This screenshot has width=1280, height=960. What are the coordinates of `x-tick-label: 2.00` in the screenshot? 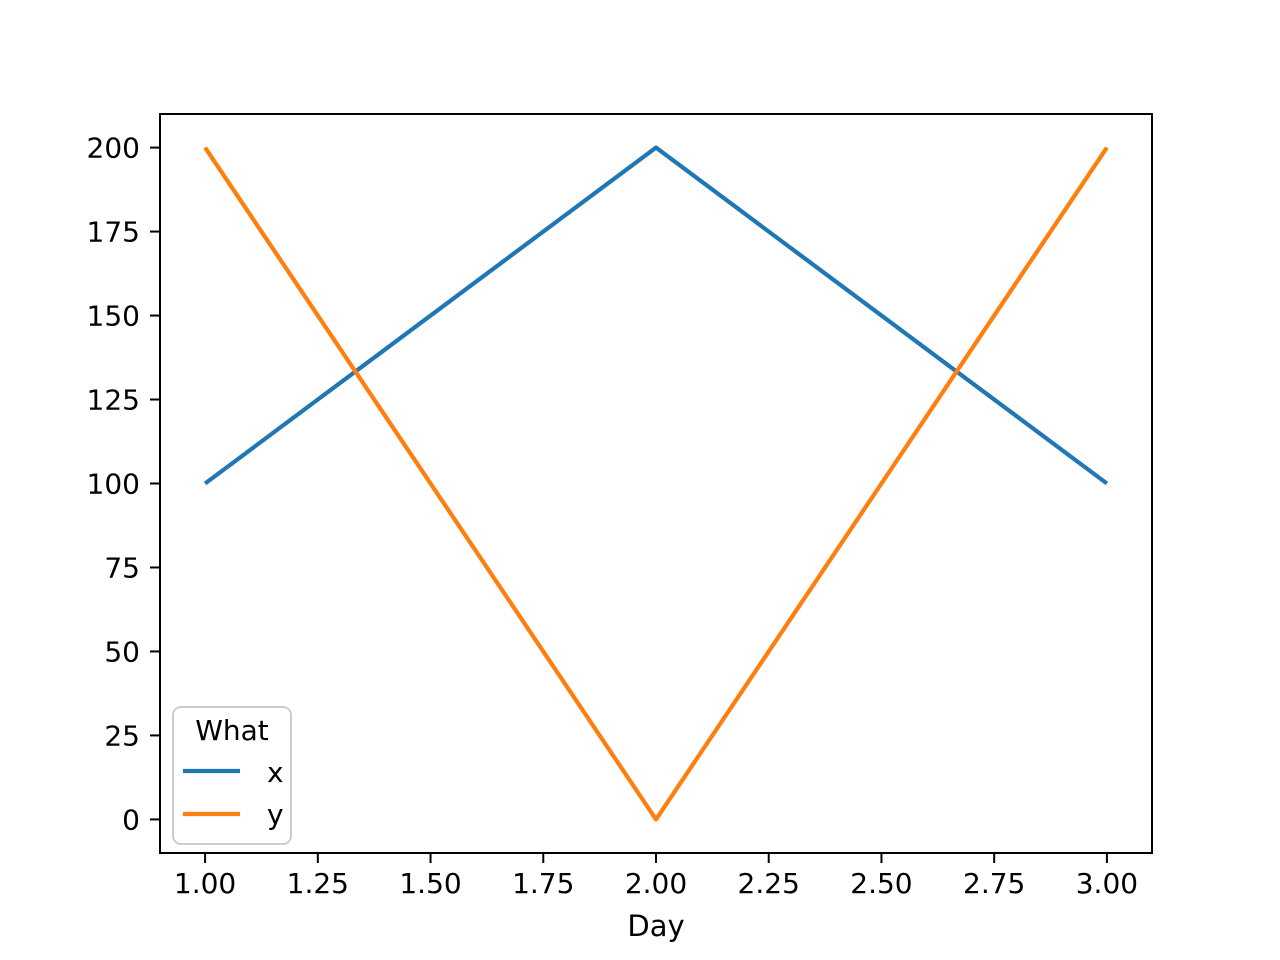 It's located at (656, 883).